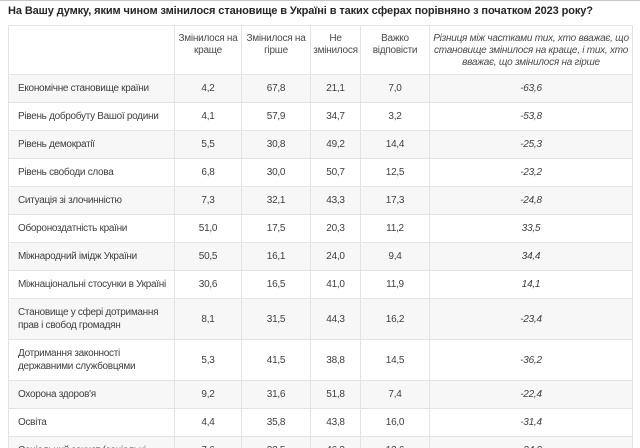 The height and width of the screenshot is (448, 640). What do you see at coordinates (208, 116) in the screenshot?
I see `value-better: 4,1` at bounding box center [208, 116].